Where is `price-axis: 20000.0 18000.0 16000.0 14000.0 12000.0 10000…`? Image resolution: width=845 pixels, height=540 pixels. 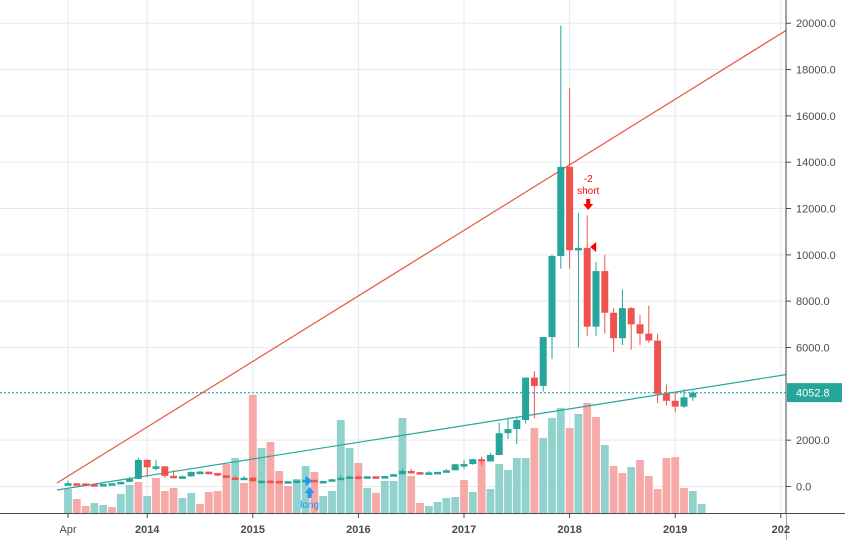
price-axis: 20000.0 18000.0 16000.0 14000.0 12000.0 10000… is located at coordinates (815, 270).